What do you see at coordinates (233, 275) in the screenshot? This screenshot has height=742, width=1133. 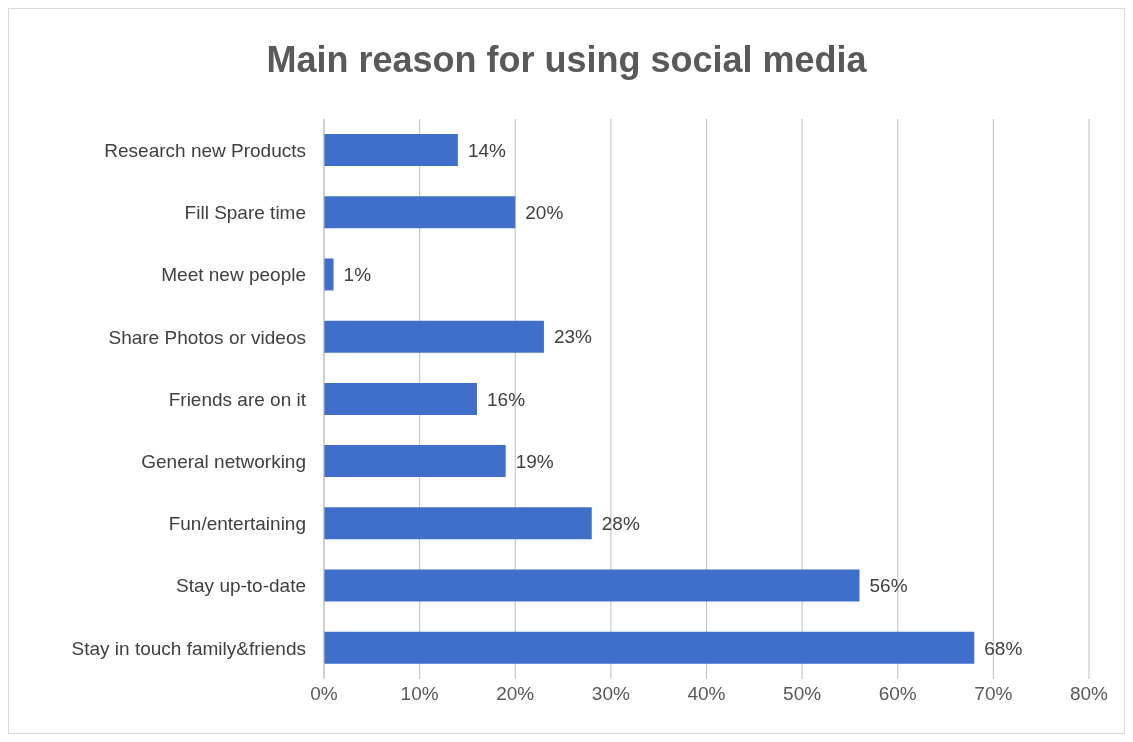 I see `y-tick-label: Meet new people` at bounding box center [233, 275].